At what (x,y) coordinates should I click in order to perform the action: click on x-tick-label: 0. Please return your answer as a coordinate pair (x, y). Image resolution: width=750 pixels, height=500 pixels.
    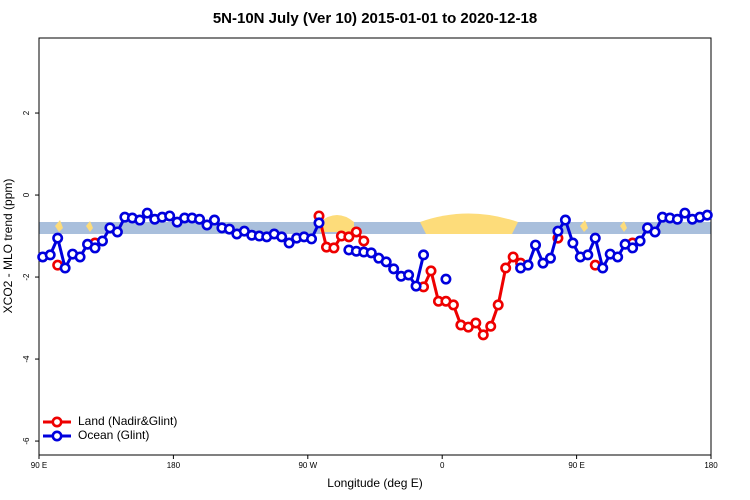
    Looking at the image, I should click on (442, 465).